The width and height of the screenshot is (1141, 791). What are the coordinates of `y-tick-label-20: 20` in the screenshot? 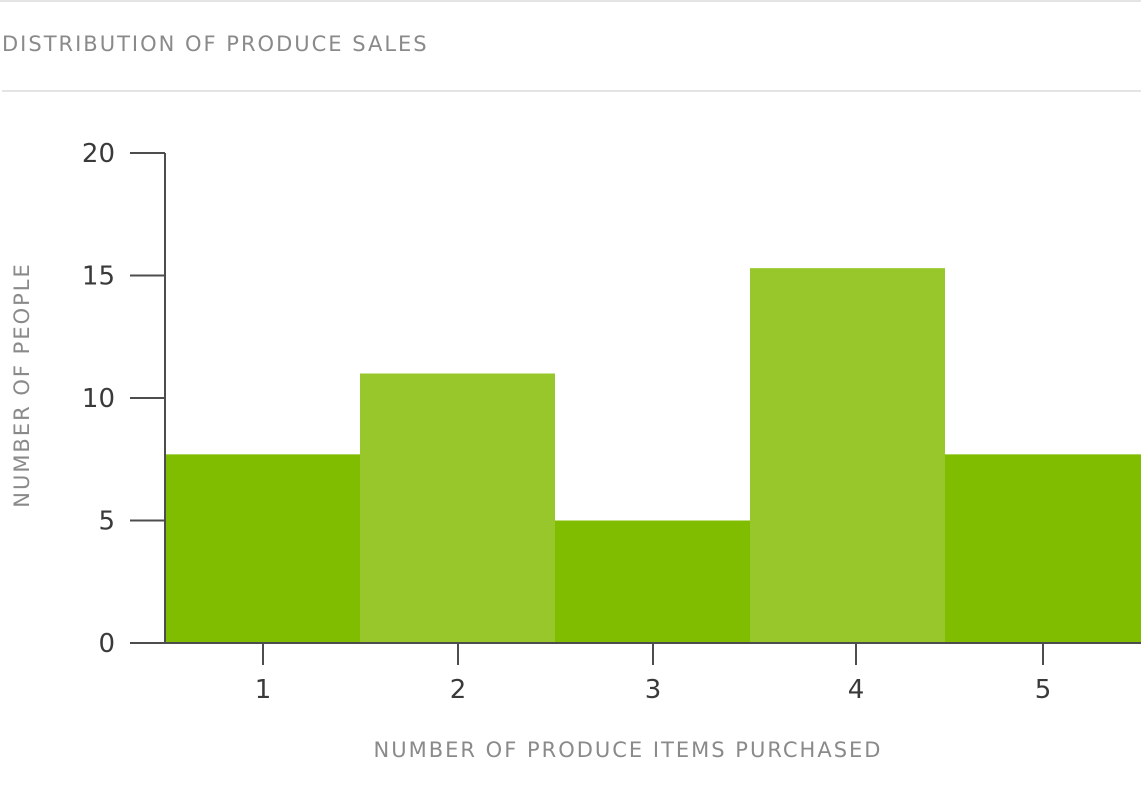 It's located at (98, 154).